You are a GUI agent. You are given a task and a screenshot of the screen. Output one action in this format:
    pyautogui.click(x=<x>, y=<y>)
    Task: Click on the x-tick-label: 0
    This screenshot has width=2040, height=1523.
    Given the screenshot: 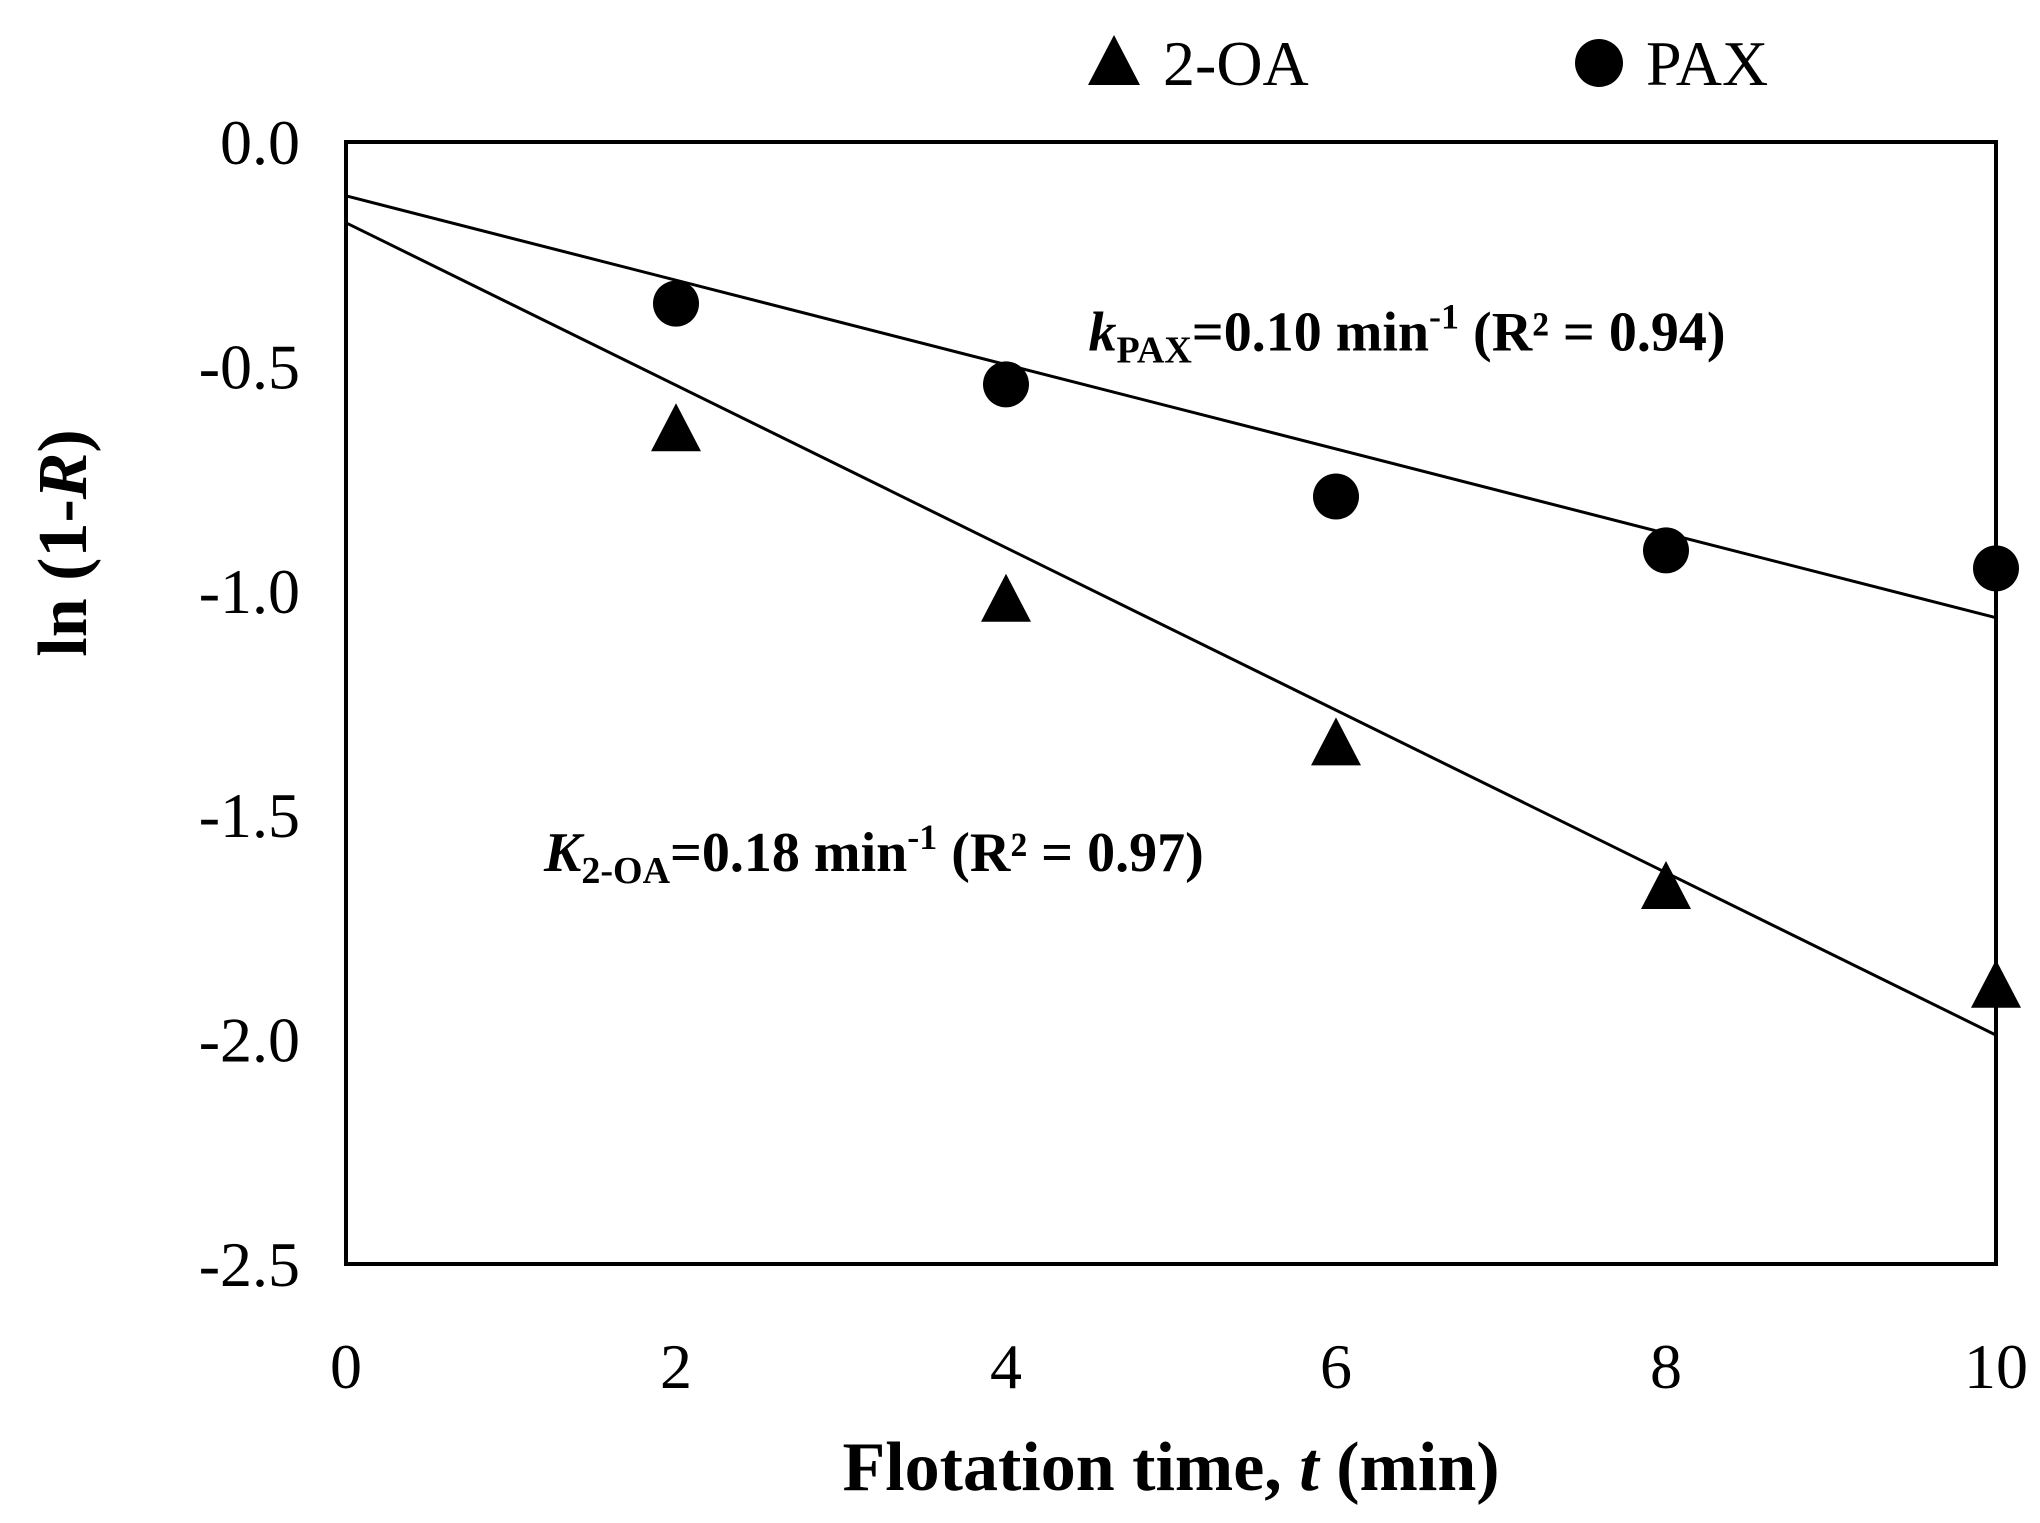 What is the action you would take?
    pyautogui.click(x=346, y=1366)
    